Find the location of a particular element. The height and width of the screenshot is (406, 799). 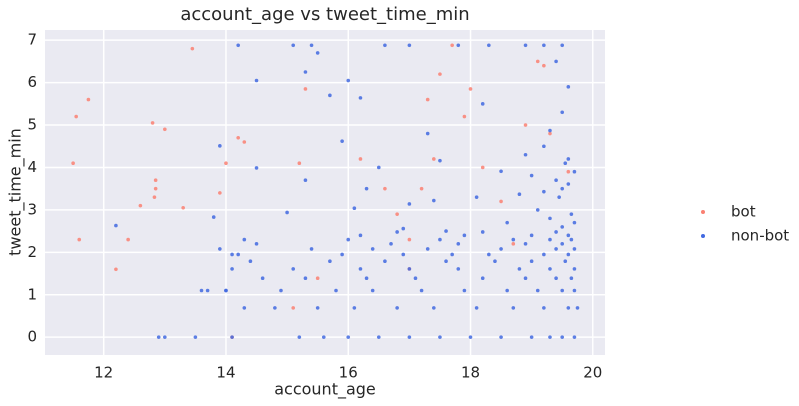

legend-marker is located at coordinates (703, 236).